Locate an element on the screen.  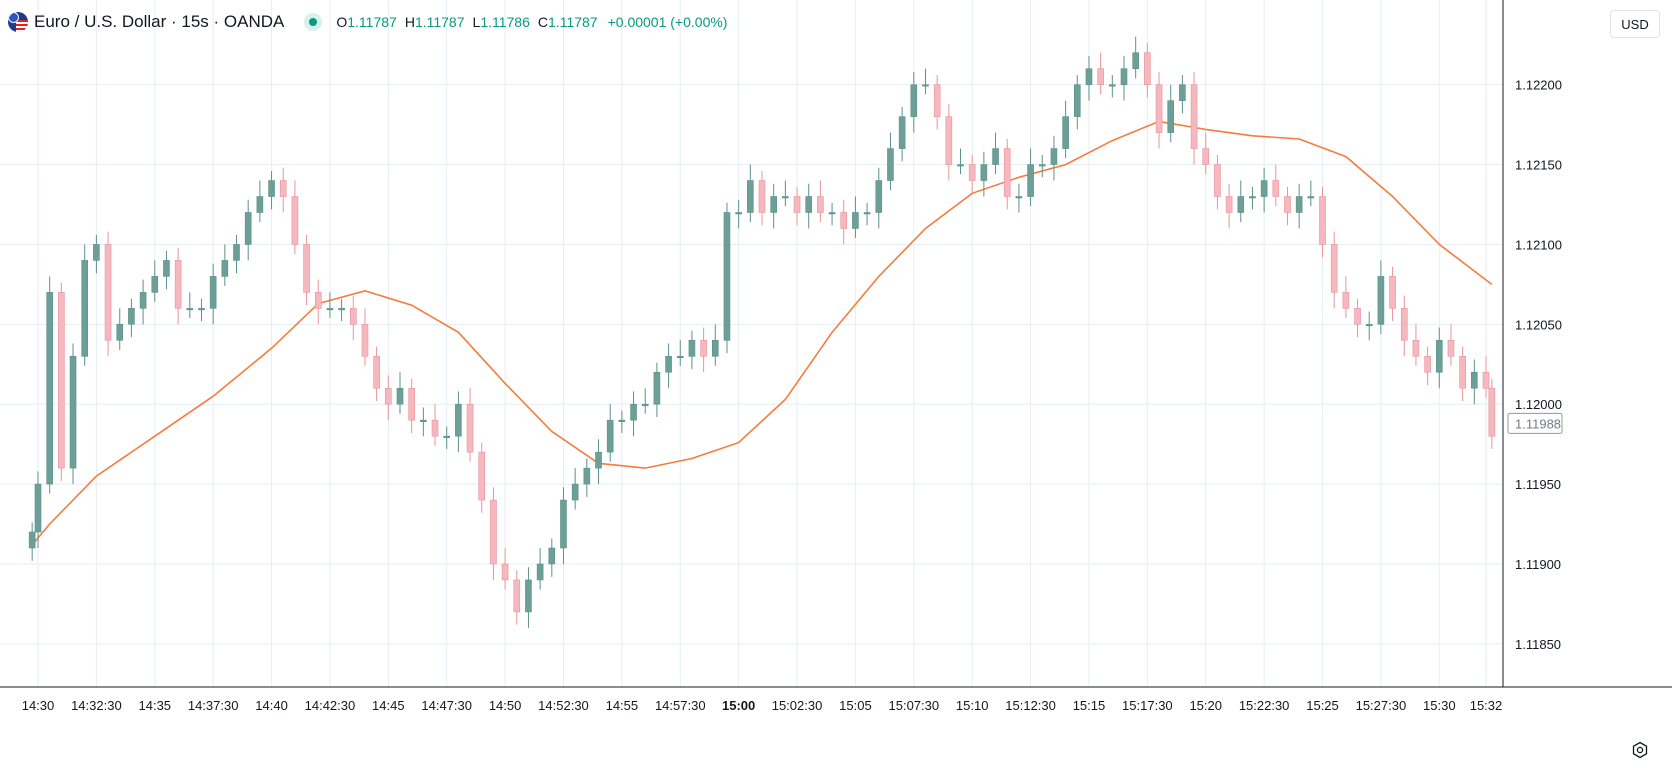
settings-icon is located at coordinates (1640, 750).